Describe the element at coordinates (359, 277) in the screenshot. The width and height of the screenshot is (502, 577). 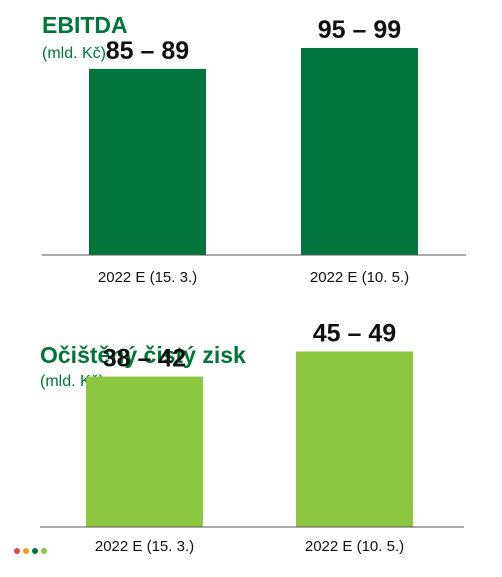
I see `category-label-0-1: 2022 E (10. 5.)` at that location.